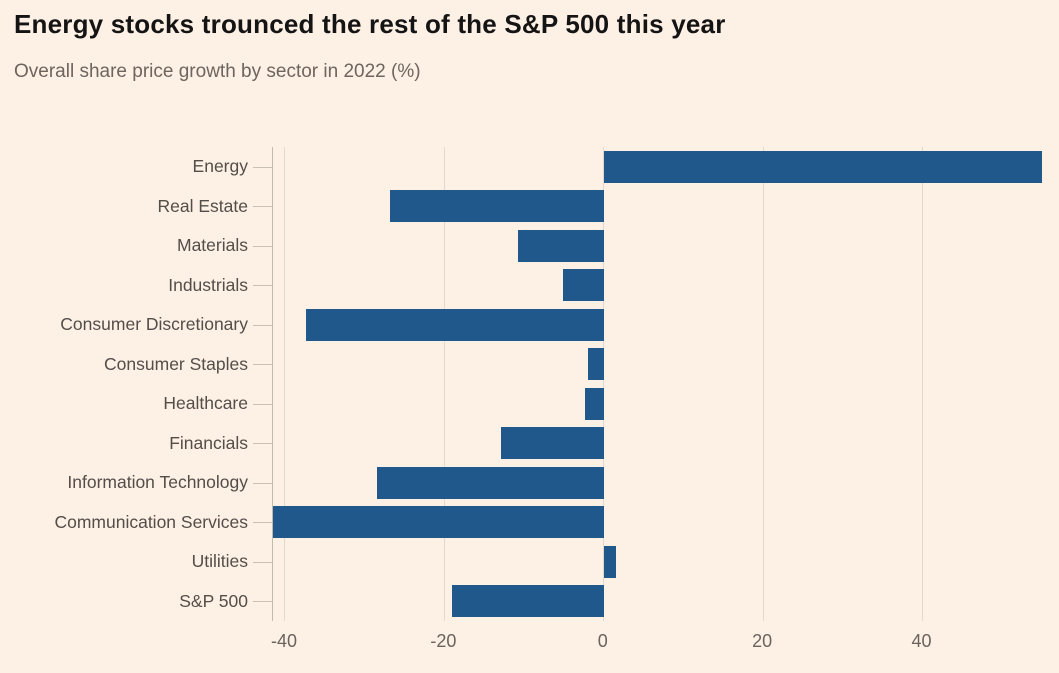 The image size is (1059, 673). Describe the element at coordinates (262, 523) in the screenshot. I see `category-tick-communication-services` at that location.